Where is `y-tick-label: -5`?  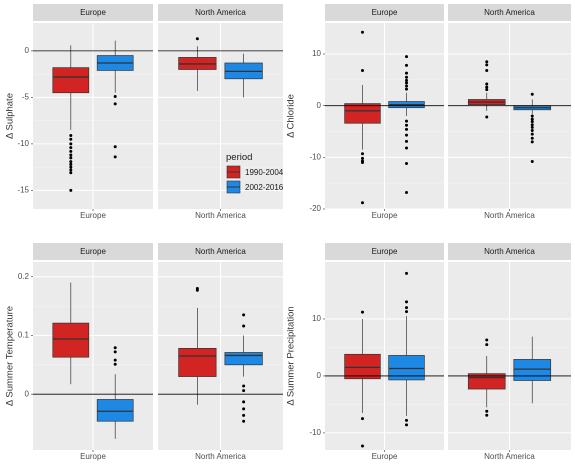 y-tick-label: -5 is located at coordinates (26, 97).